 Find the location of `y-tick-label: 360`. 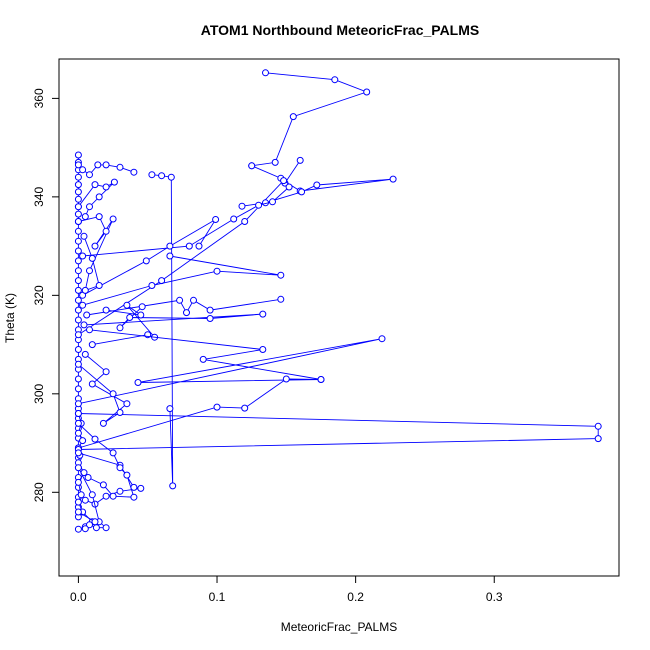

y-tick-label: 360 is located at coordinates (39, 98).